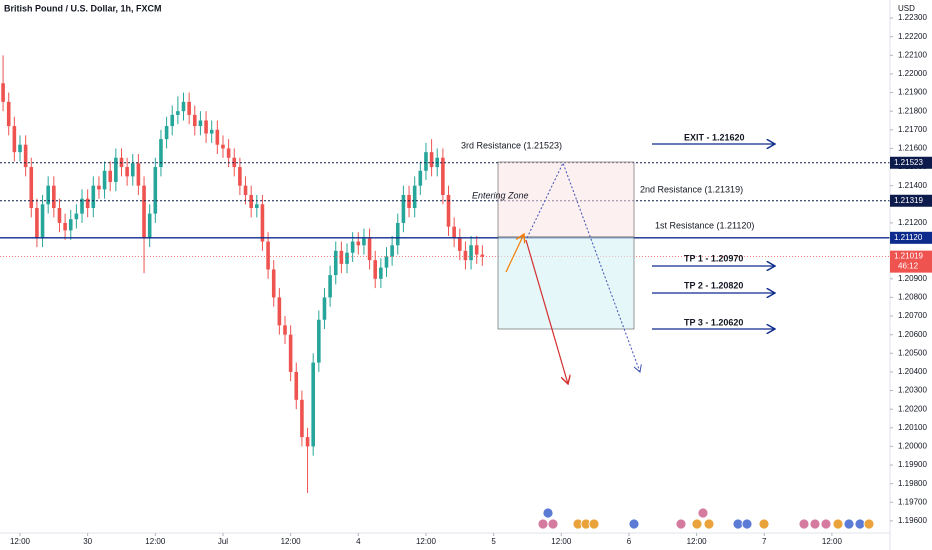 This screenshot has height=550, width=932. Describe the element at coordinates (713, 258) in the screenshot. I see `annotation: TP 1 - 1.20970` at that location.